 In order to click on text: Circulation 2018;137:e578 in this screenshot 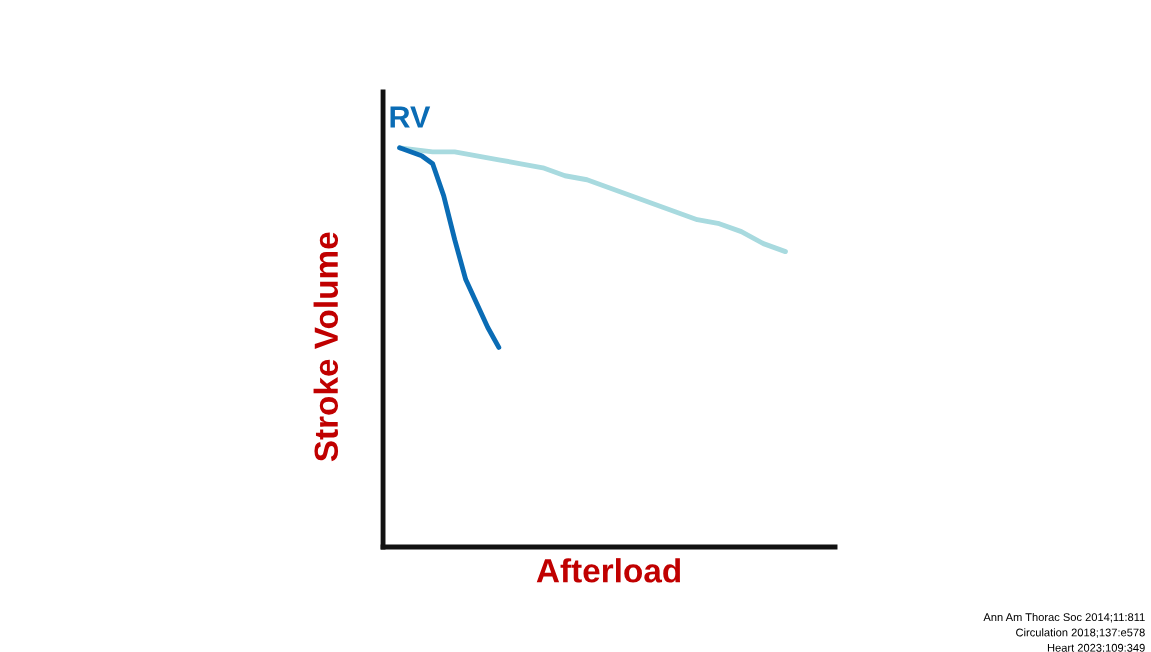, I will do `click(1080, 633)`.